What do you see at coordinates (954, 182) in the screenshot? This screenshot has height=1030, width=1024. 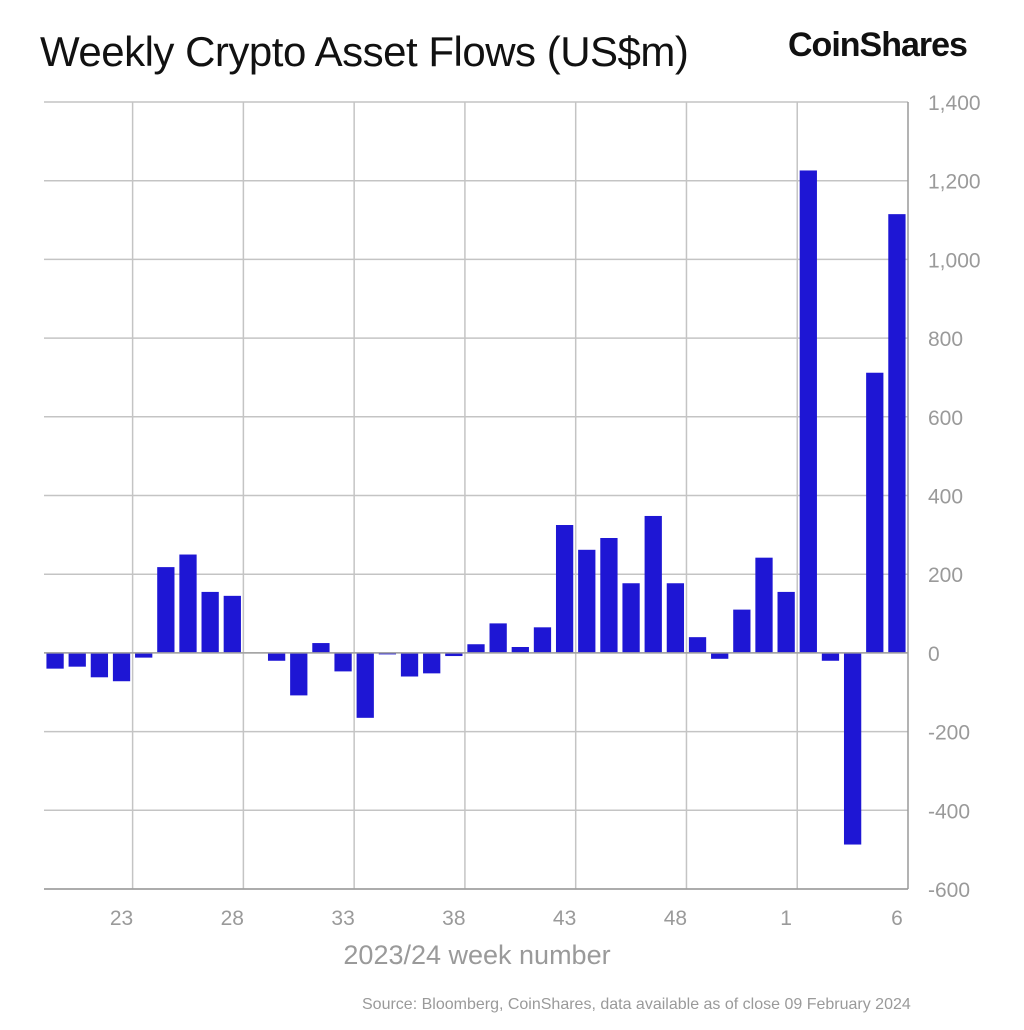 I see `y-tick-label: 1,200` at bounding box center [954, 182].